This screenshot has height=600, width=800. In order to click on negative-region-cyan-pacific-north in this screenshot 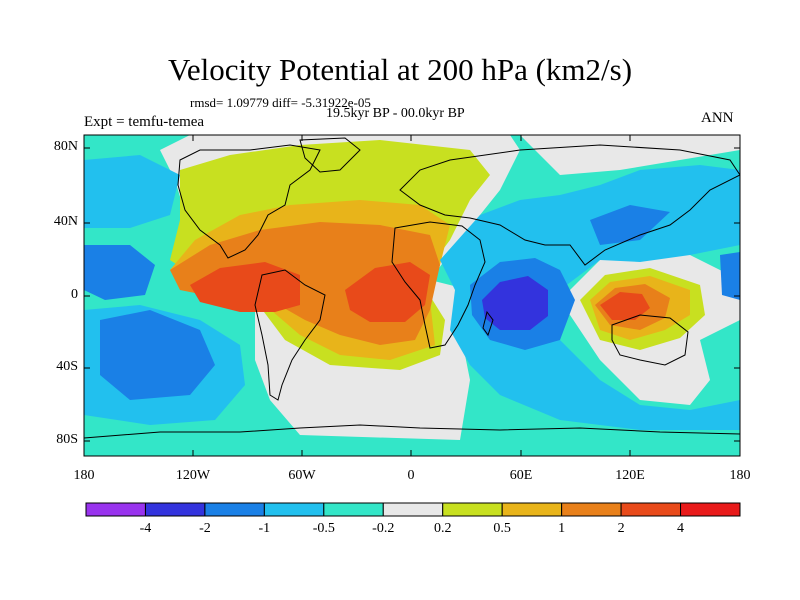, I will do `click(132, 191)`.